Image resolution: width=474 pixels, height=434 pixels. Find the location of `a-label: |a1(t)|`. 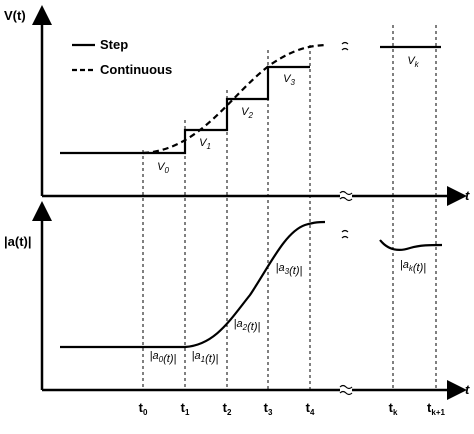

a-label: |a1(t)| is located at coordinates (205, 357).